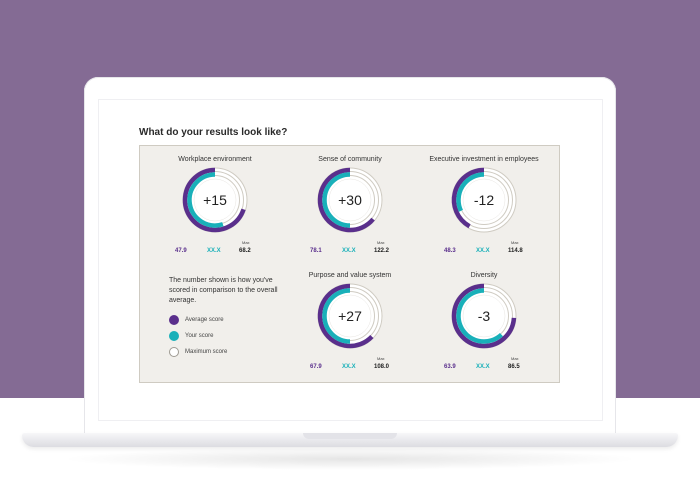 Image resolution: width=700 pixels, height=500 pixels. I want to click on average-value: 63.9, so click(450, 367).